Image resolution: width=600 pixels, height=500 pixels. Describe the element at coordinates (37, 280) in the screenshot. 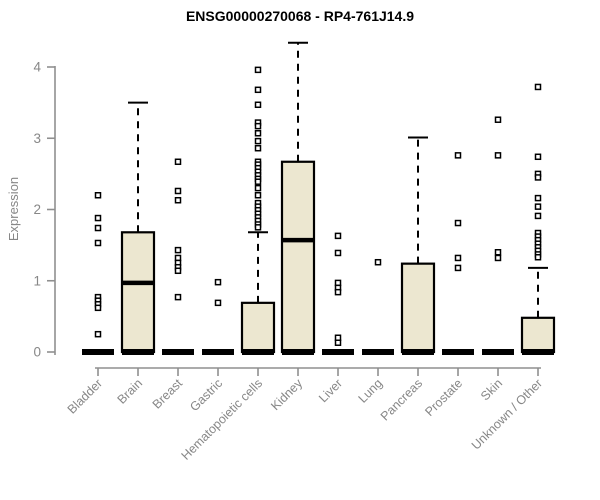

I see `y-tick-label: 1` at that location.